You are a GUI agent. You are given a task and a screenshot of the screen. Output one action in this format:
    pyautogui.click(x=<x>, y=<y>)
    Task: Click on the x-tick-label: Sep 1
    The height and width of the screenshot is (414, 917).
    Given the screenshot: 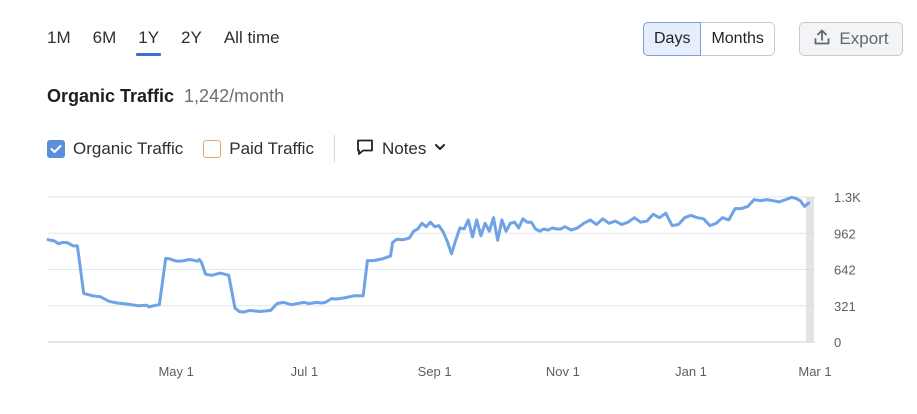 What is the action you would take?
    pyautogui.click(x=435, y=371)
    